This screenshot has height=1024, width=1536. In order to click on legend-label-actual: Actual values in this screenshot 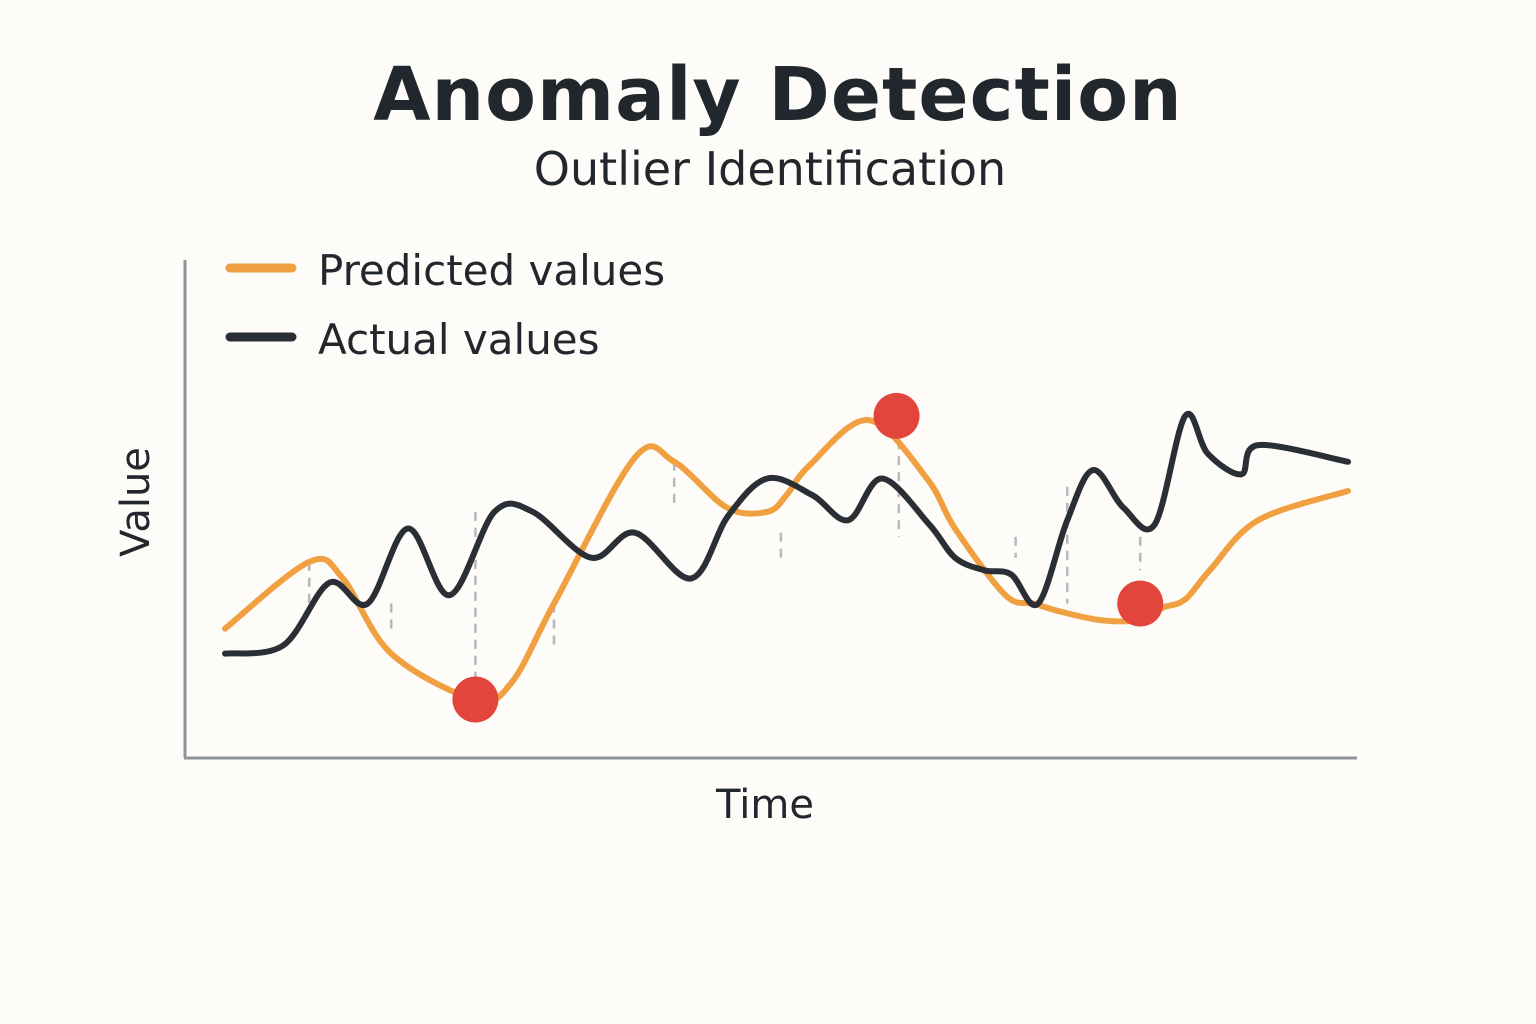, I will do `click(459, 339)`.